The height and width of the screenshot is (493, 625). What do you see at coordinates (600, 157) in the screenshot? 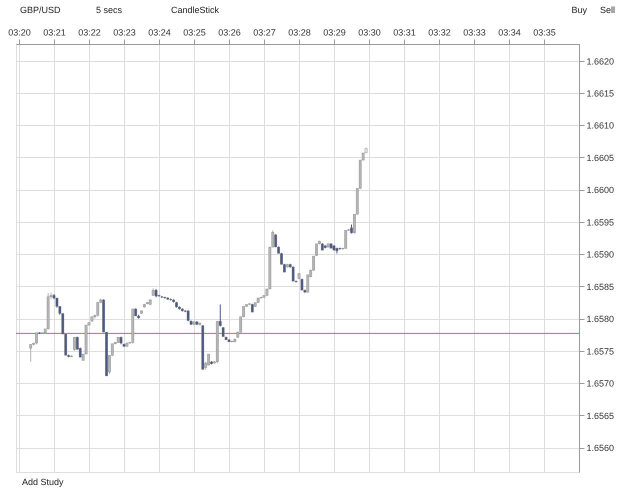
I see `y-tick-label: 1.6605` at bounding box center [600, 157].